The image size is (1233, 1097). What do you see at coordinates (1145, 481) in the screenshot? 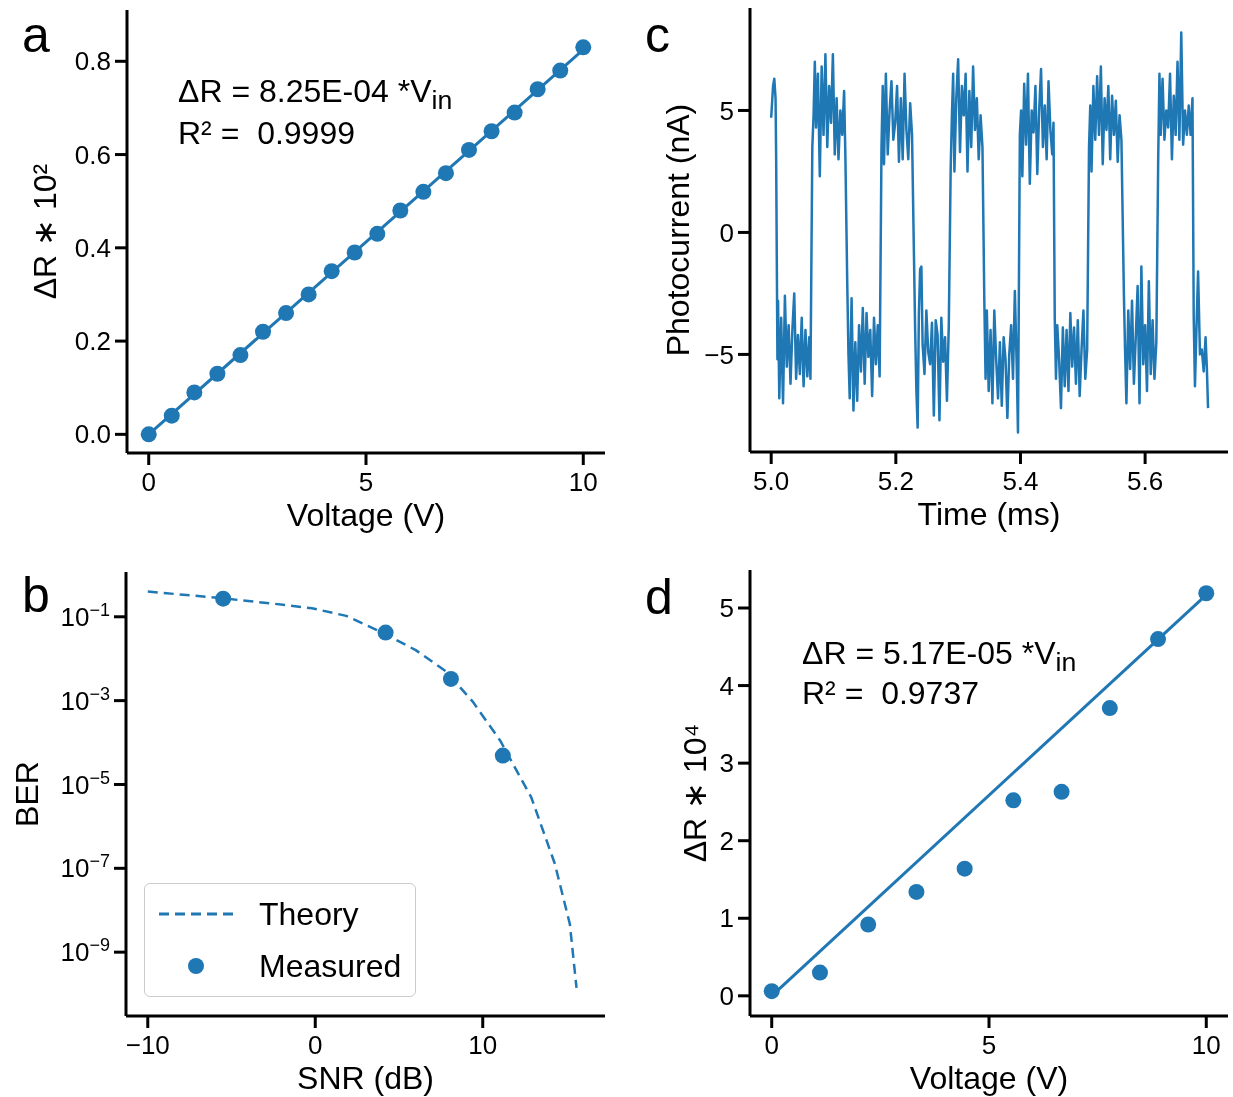
I see `x-tick-label: 5.6` at bounding box center [1145, 481].